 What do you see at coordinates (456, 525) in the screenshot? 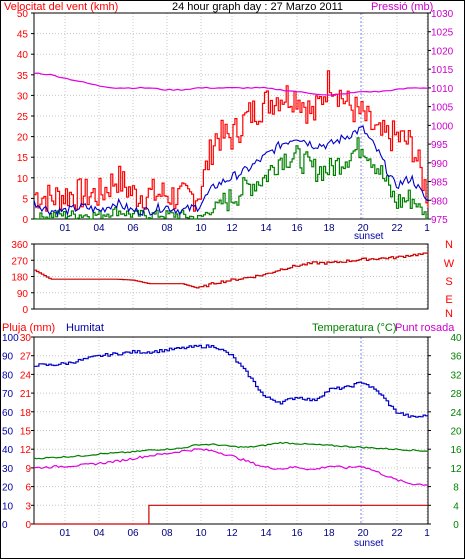
I see `temperature-tick-label: 0` at bounding box center [456, 525].